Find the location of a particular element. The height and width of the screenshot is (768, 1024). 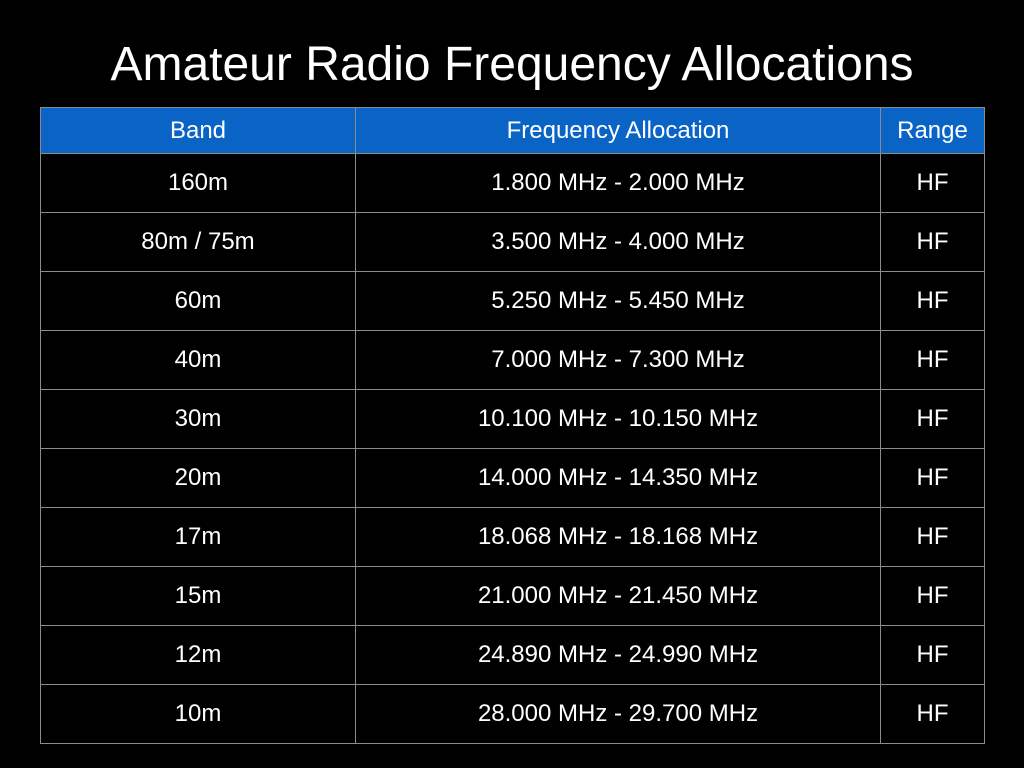

frequency-cell: 24.890 MHz - 24.990 MHz is located at coordinates (618, 655).